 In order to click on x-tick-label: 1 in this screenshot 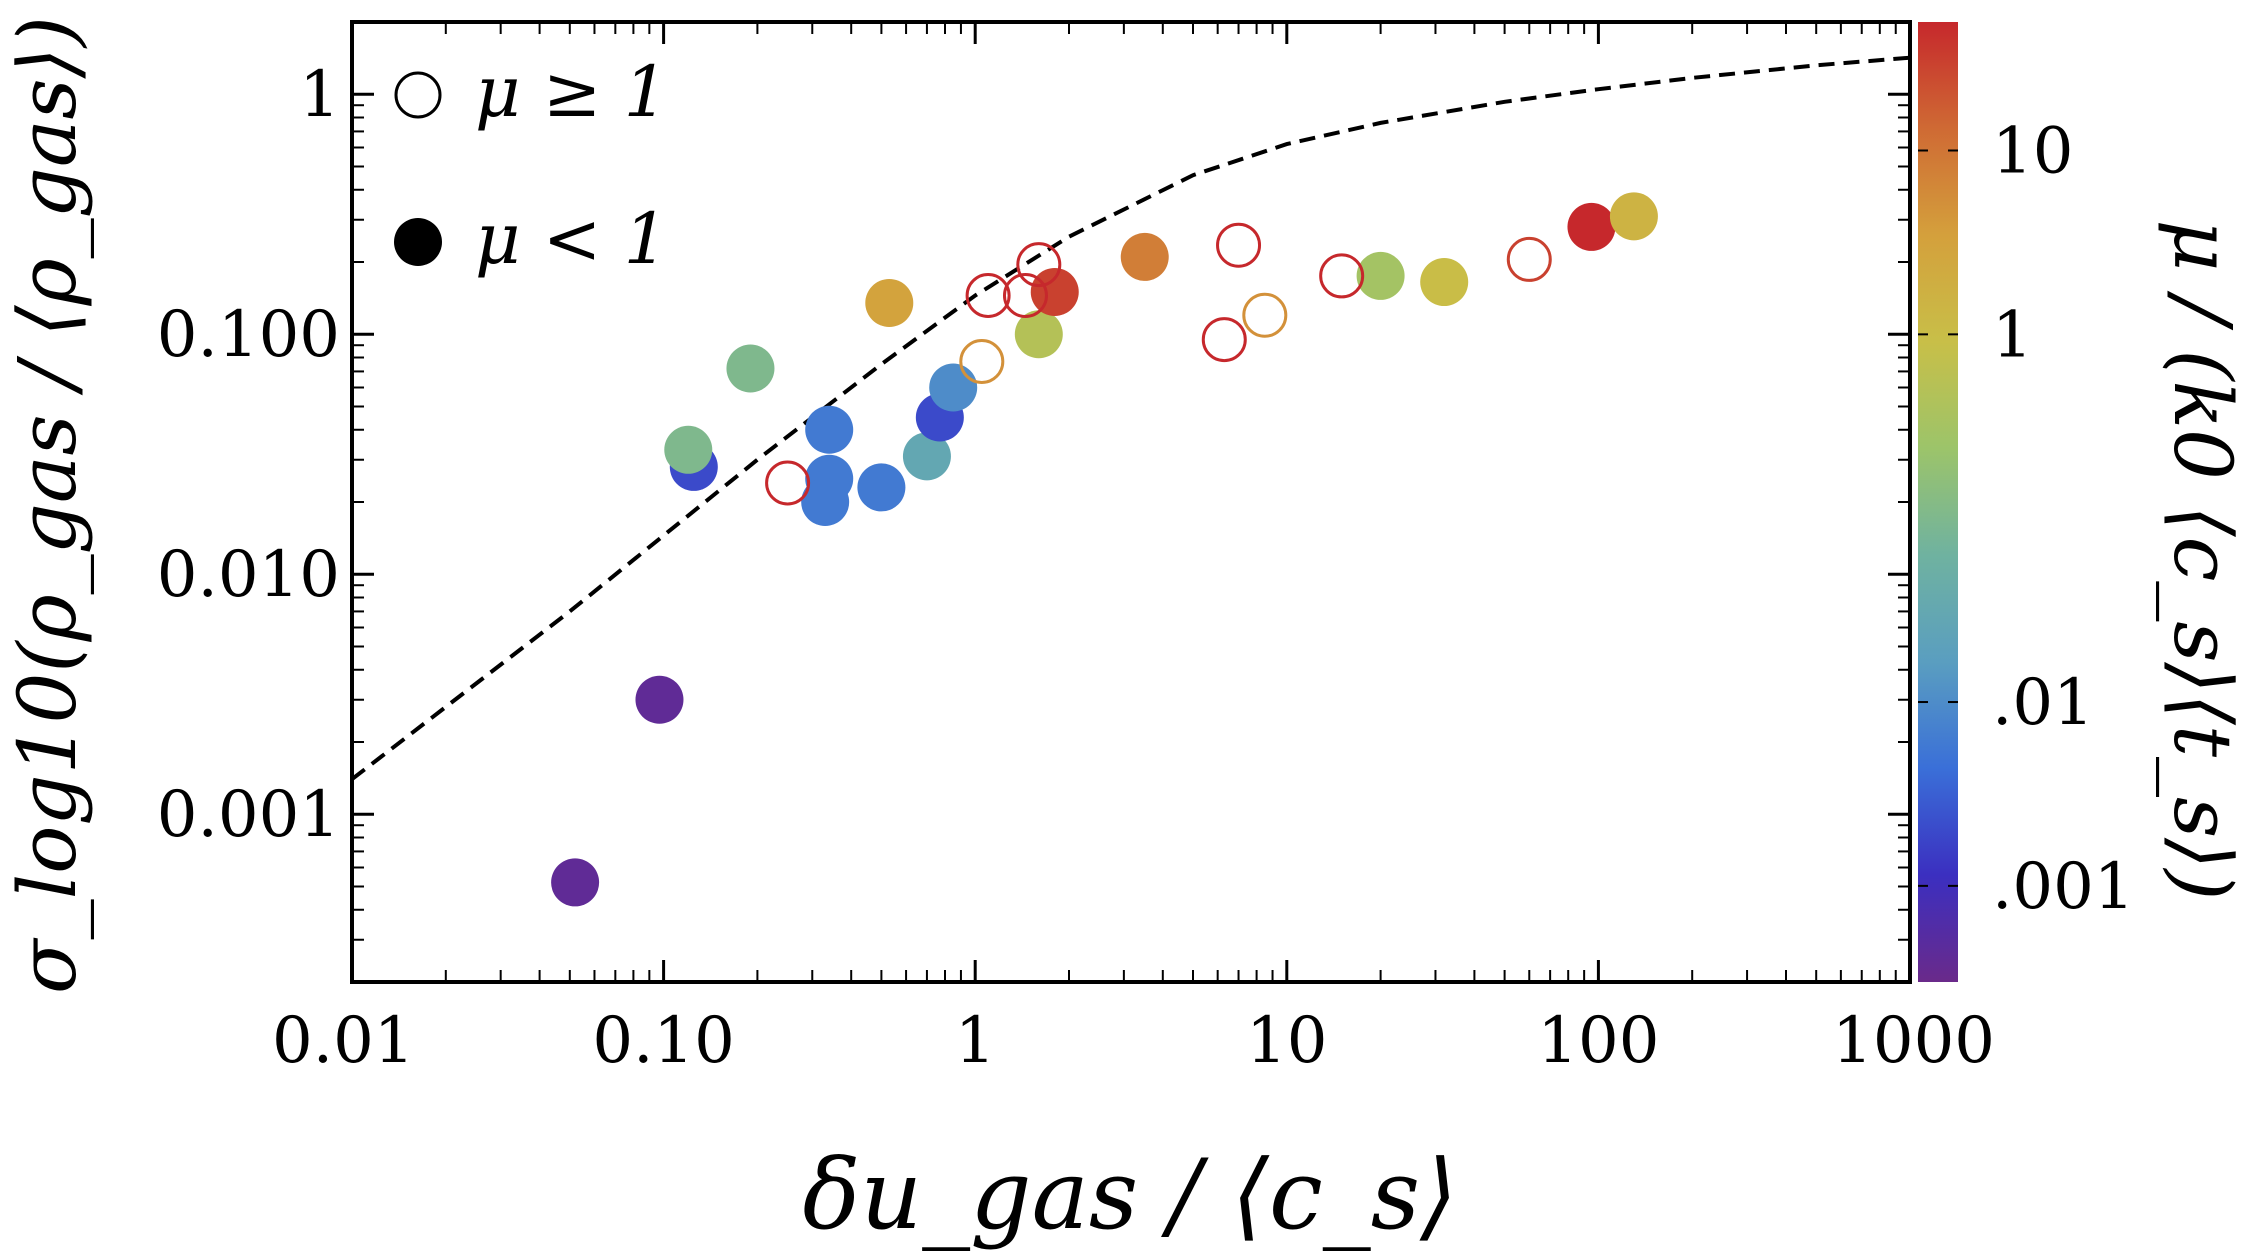, I will do `click(975, 1041)`.